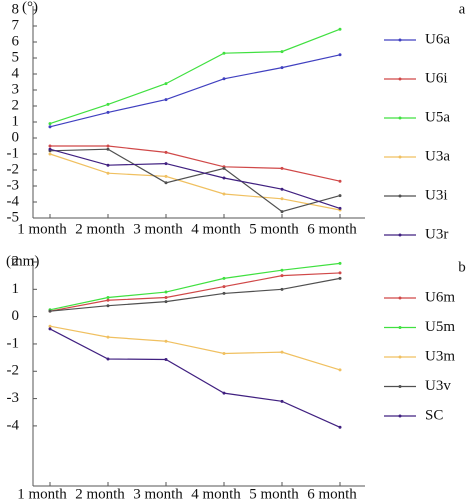 The image size is (472, 500). What do you see at coordinates (16, 89) in the screenshot?
I see `y-tick-label: 3` at bounding box center [16, 89].